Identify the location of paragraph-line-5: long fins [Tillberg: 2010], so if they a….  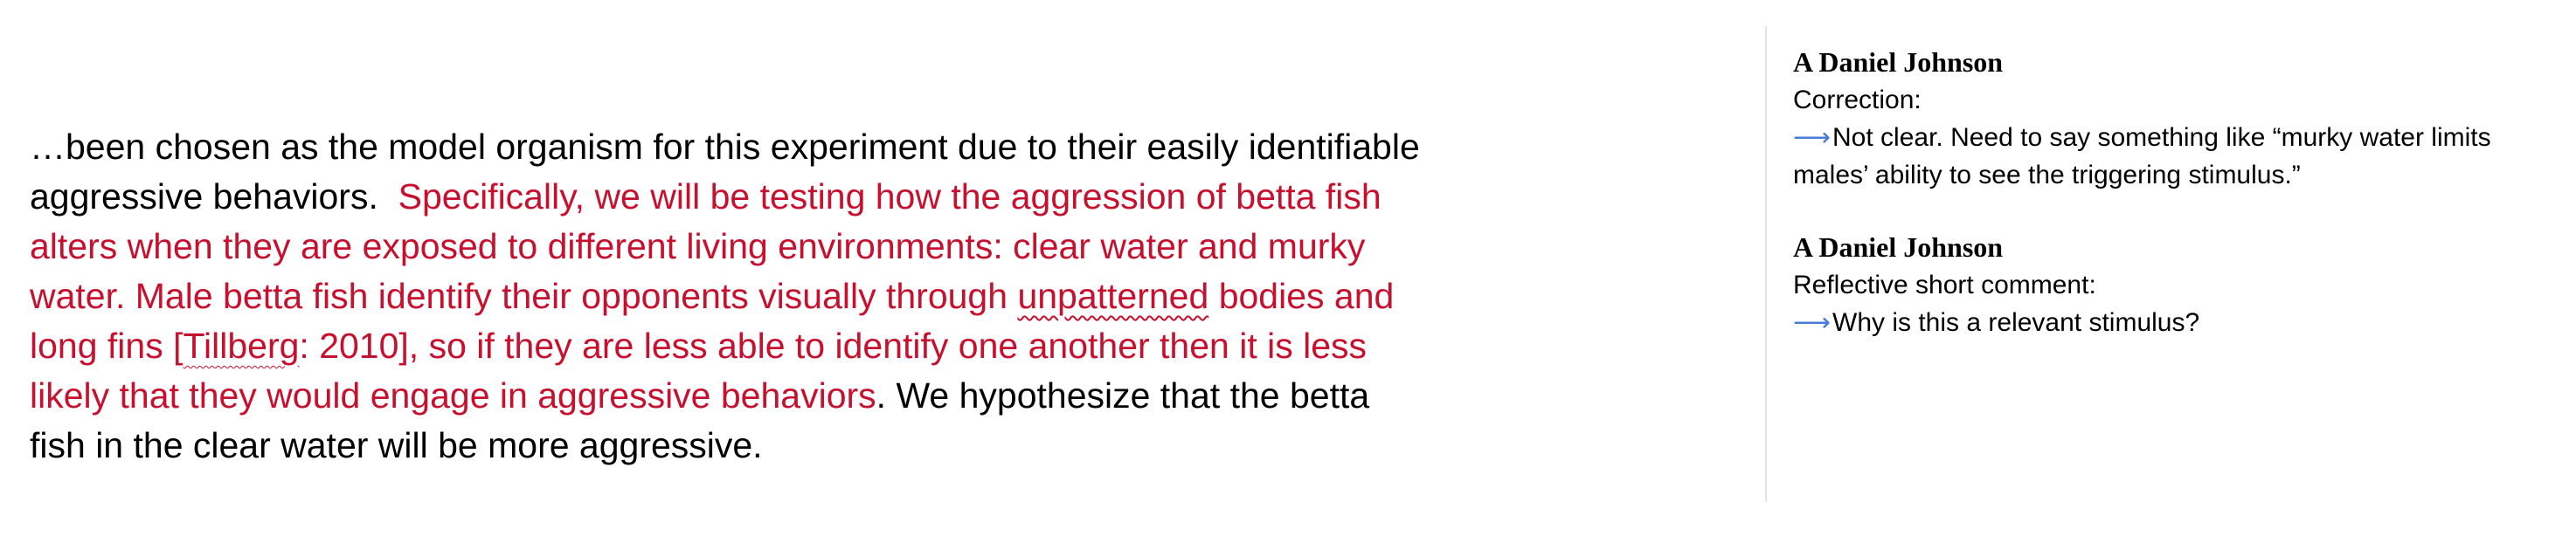
(781, 346).